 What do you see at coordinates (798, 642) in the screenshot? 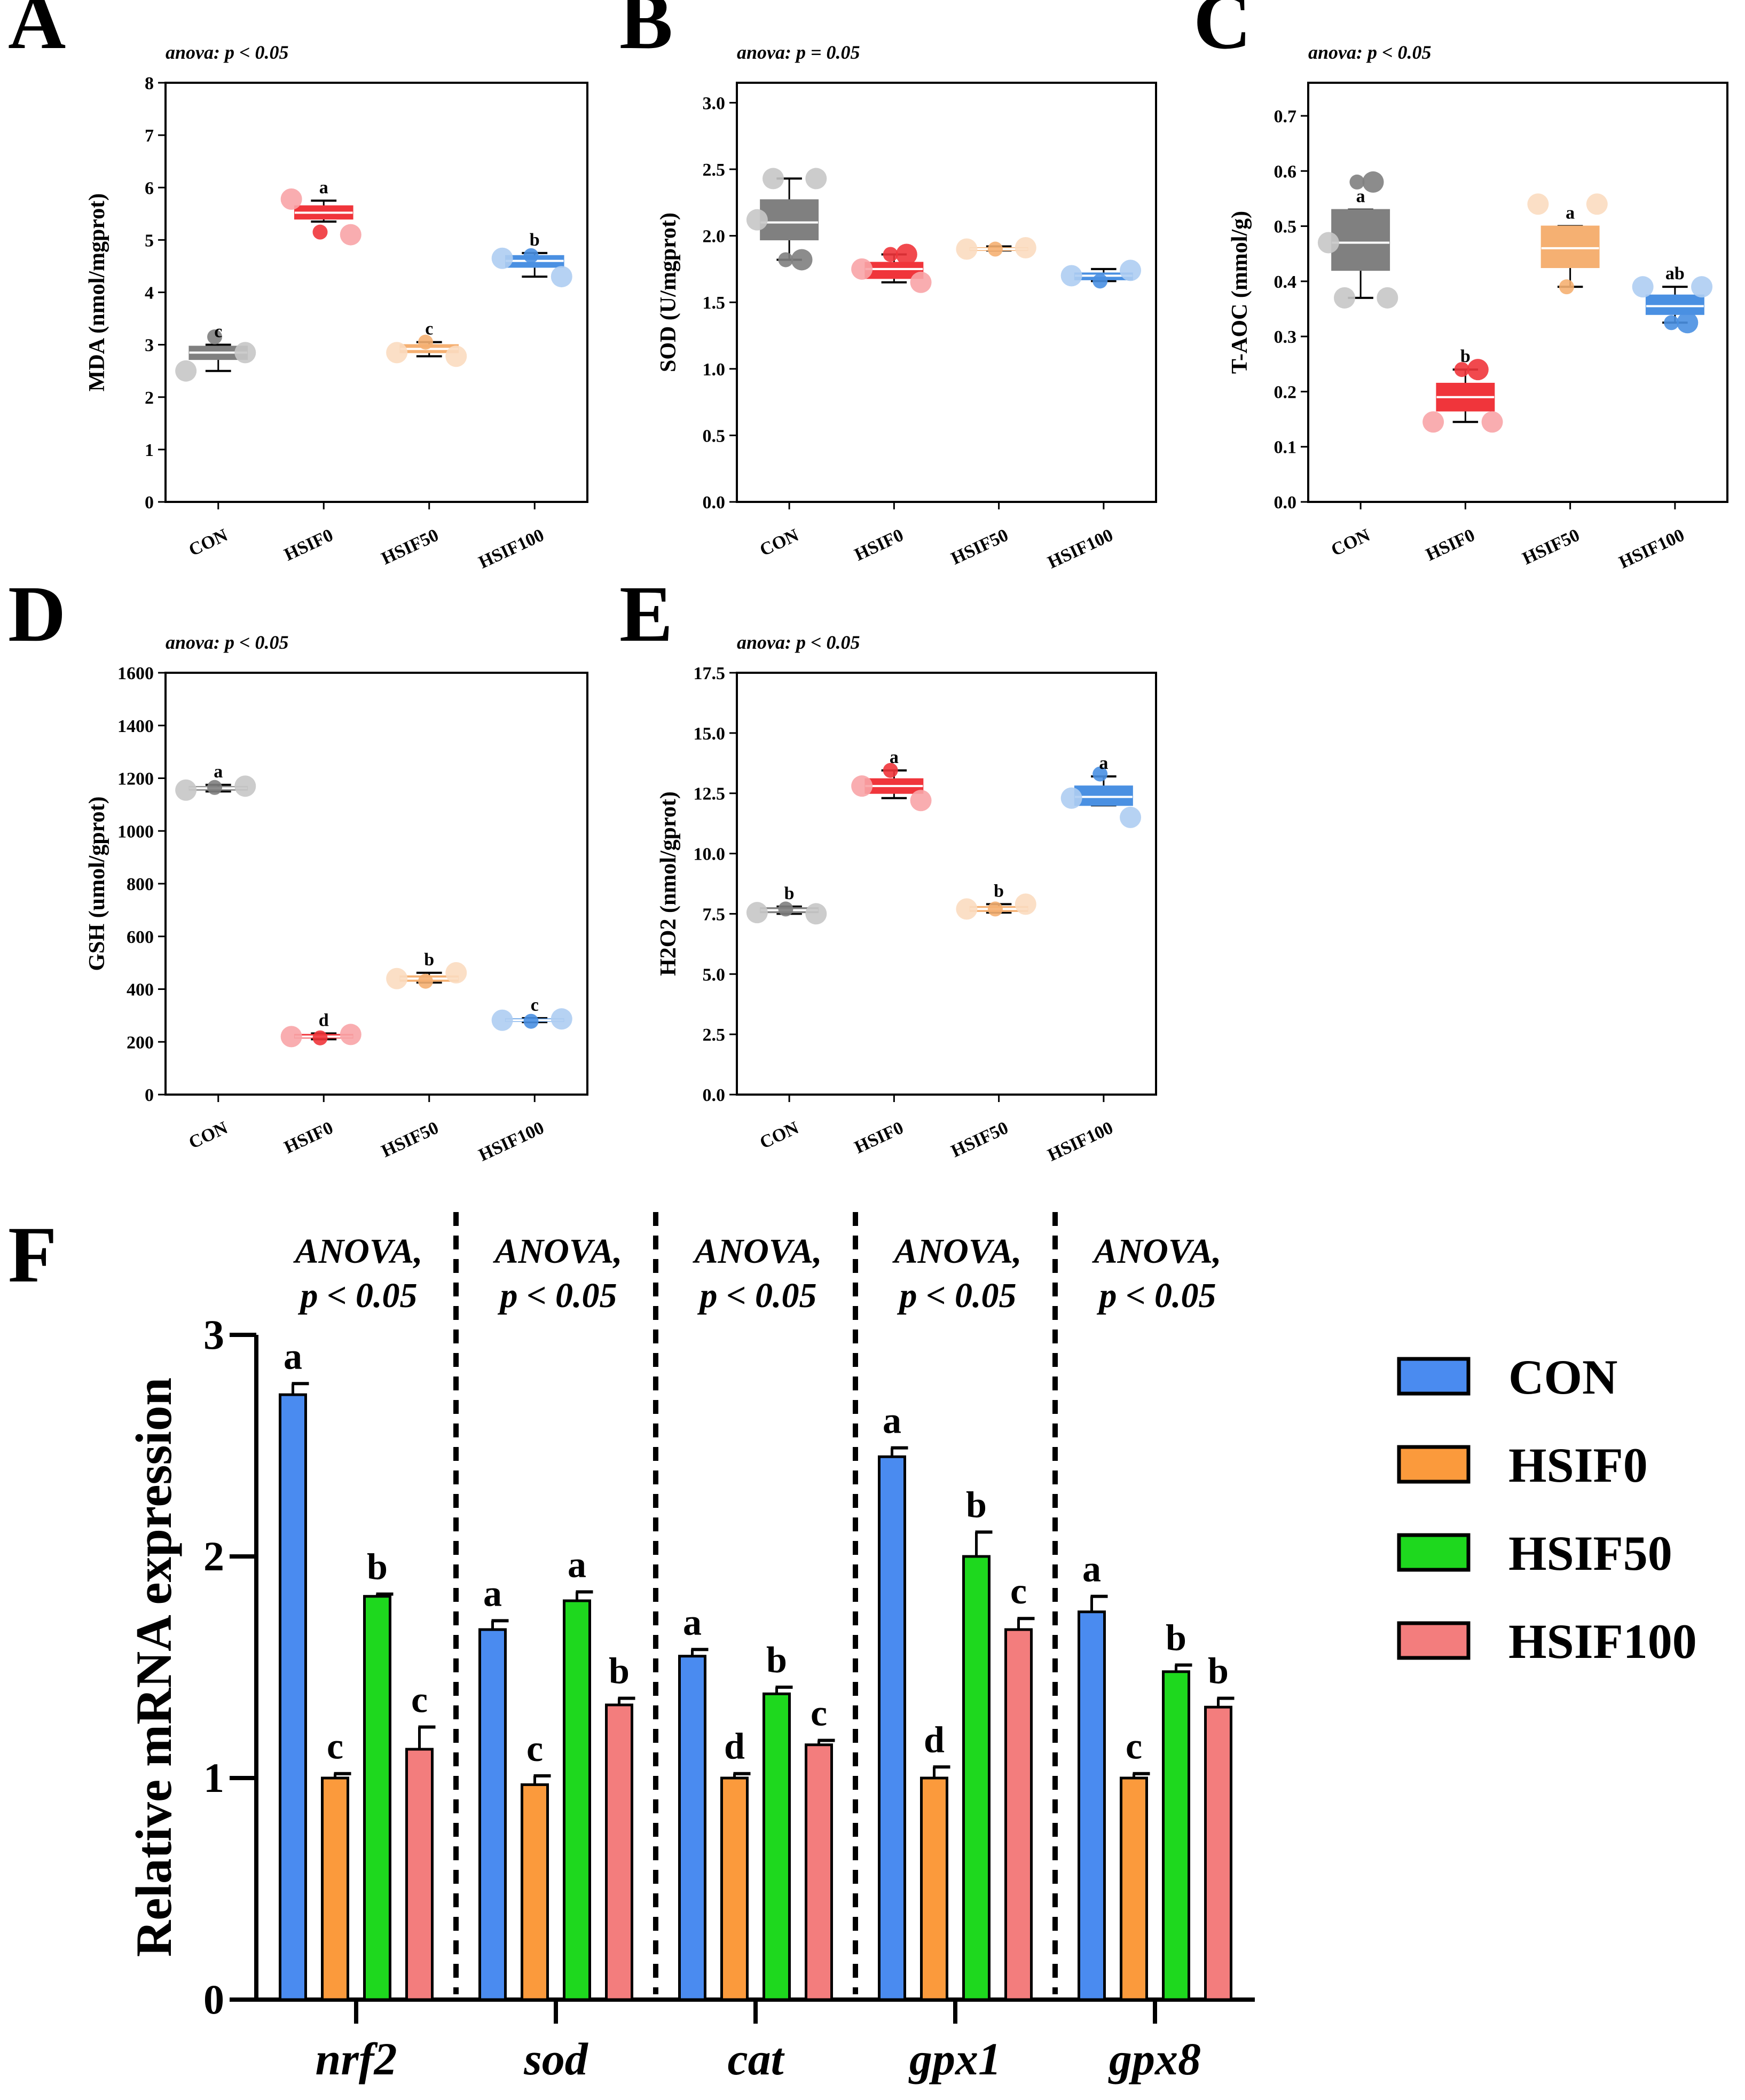
I see `anova-label: anova: p < 0.05` at bounding box center [798, 642].